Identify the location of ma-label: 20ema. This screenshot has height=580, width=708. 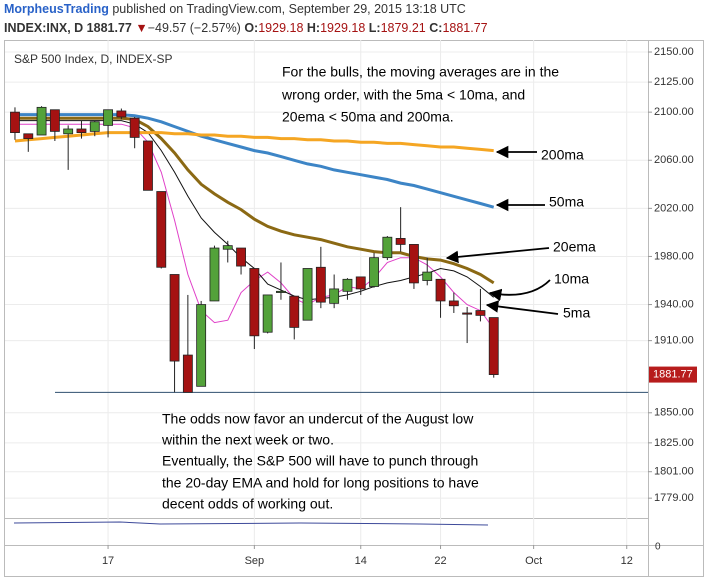
(574, 247).